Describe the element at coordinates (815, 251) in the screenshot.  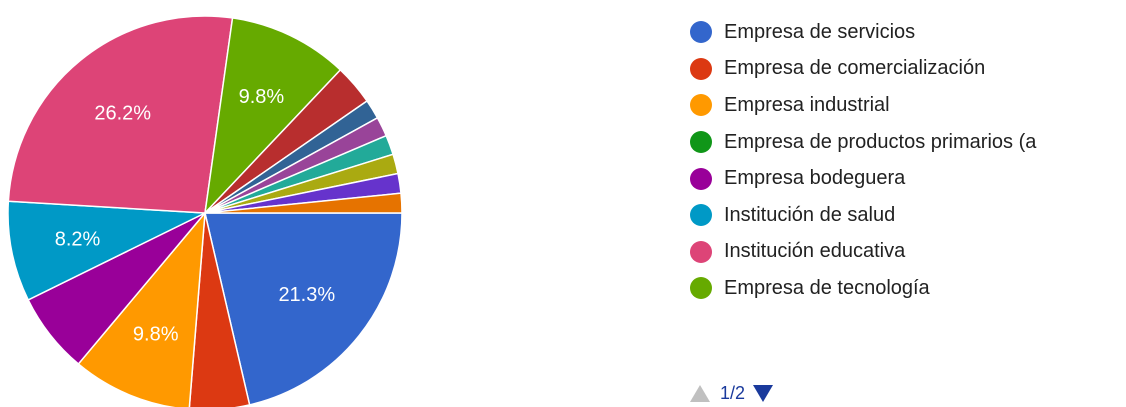
I see `legend-label: Institución educativa` at that location.